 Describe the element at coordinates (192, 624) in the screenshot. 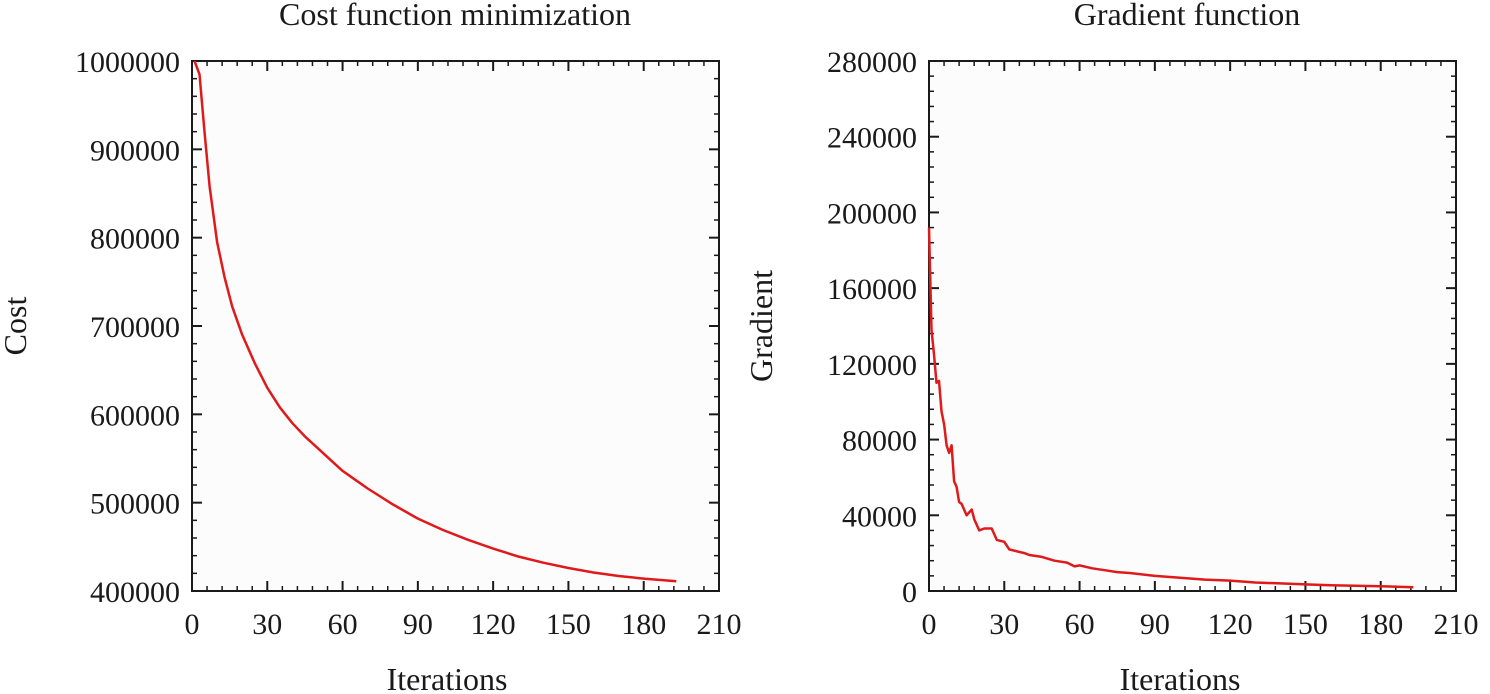

I see `cost-xtick-label: 0` at that location.